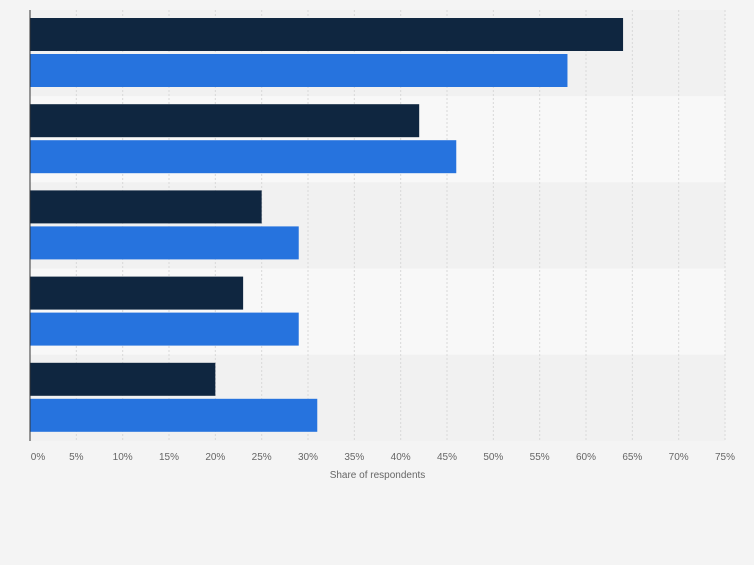 Image resolution: width=754 pixels, height=565 pixels. Describe the element at coordinates (169, 457) in the screenshot. I see `x-tick-label-15: 15%` at that location.